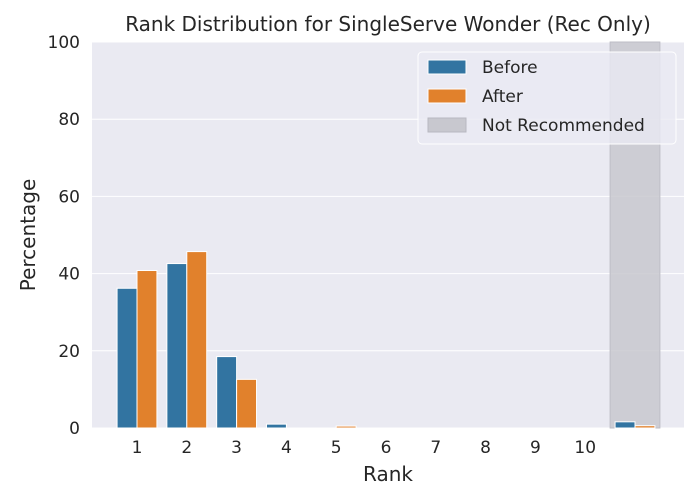  Describe the element at coordinates (236, 448) in the screenshot. I see `x-tick-label: 3` at that location.